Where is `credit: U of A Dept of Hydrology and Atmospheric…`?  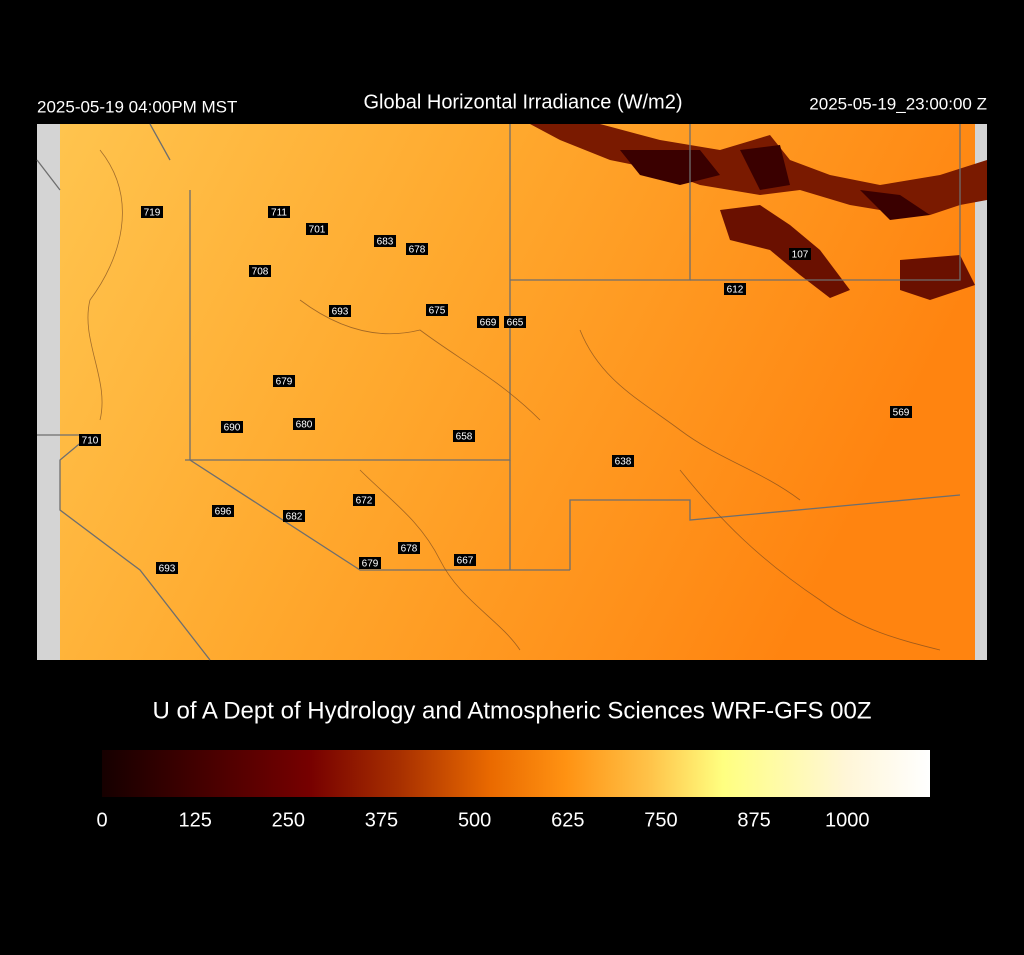
credit: U of A Dept of Hydrology and Atmospheric… is located at coordinates (512, 710).